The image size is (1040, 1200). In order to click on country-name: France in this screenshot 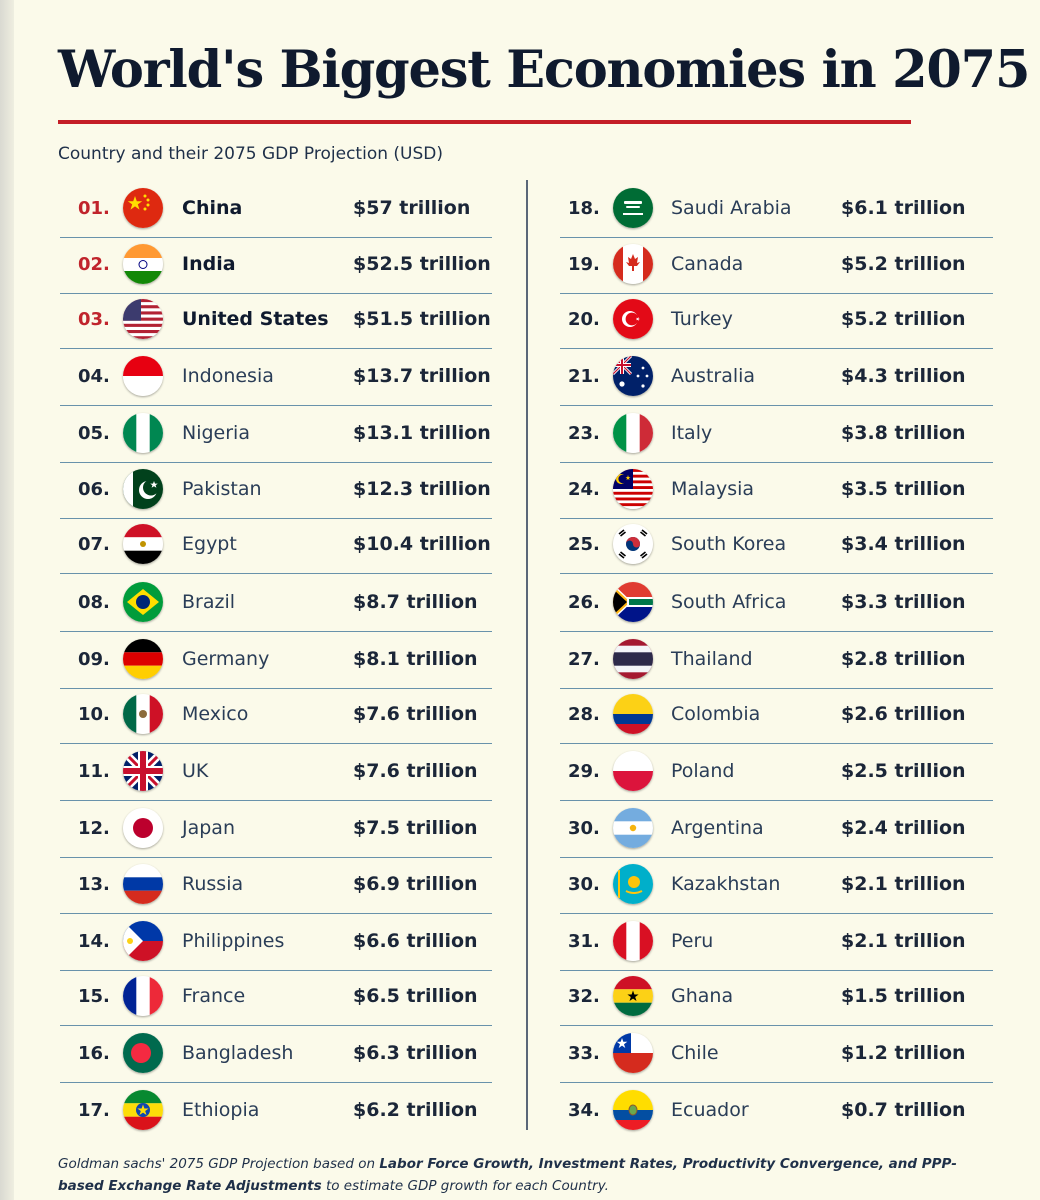, I will do `click(214, 996)`.